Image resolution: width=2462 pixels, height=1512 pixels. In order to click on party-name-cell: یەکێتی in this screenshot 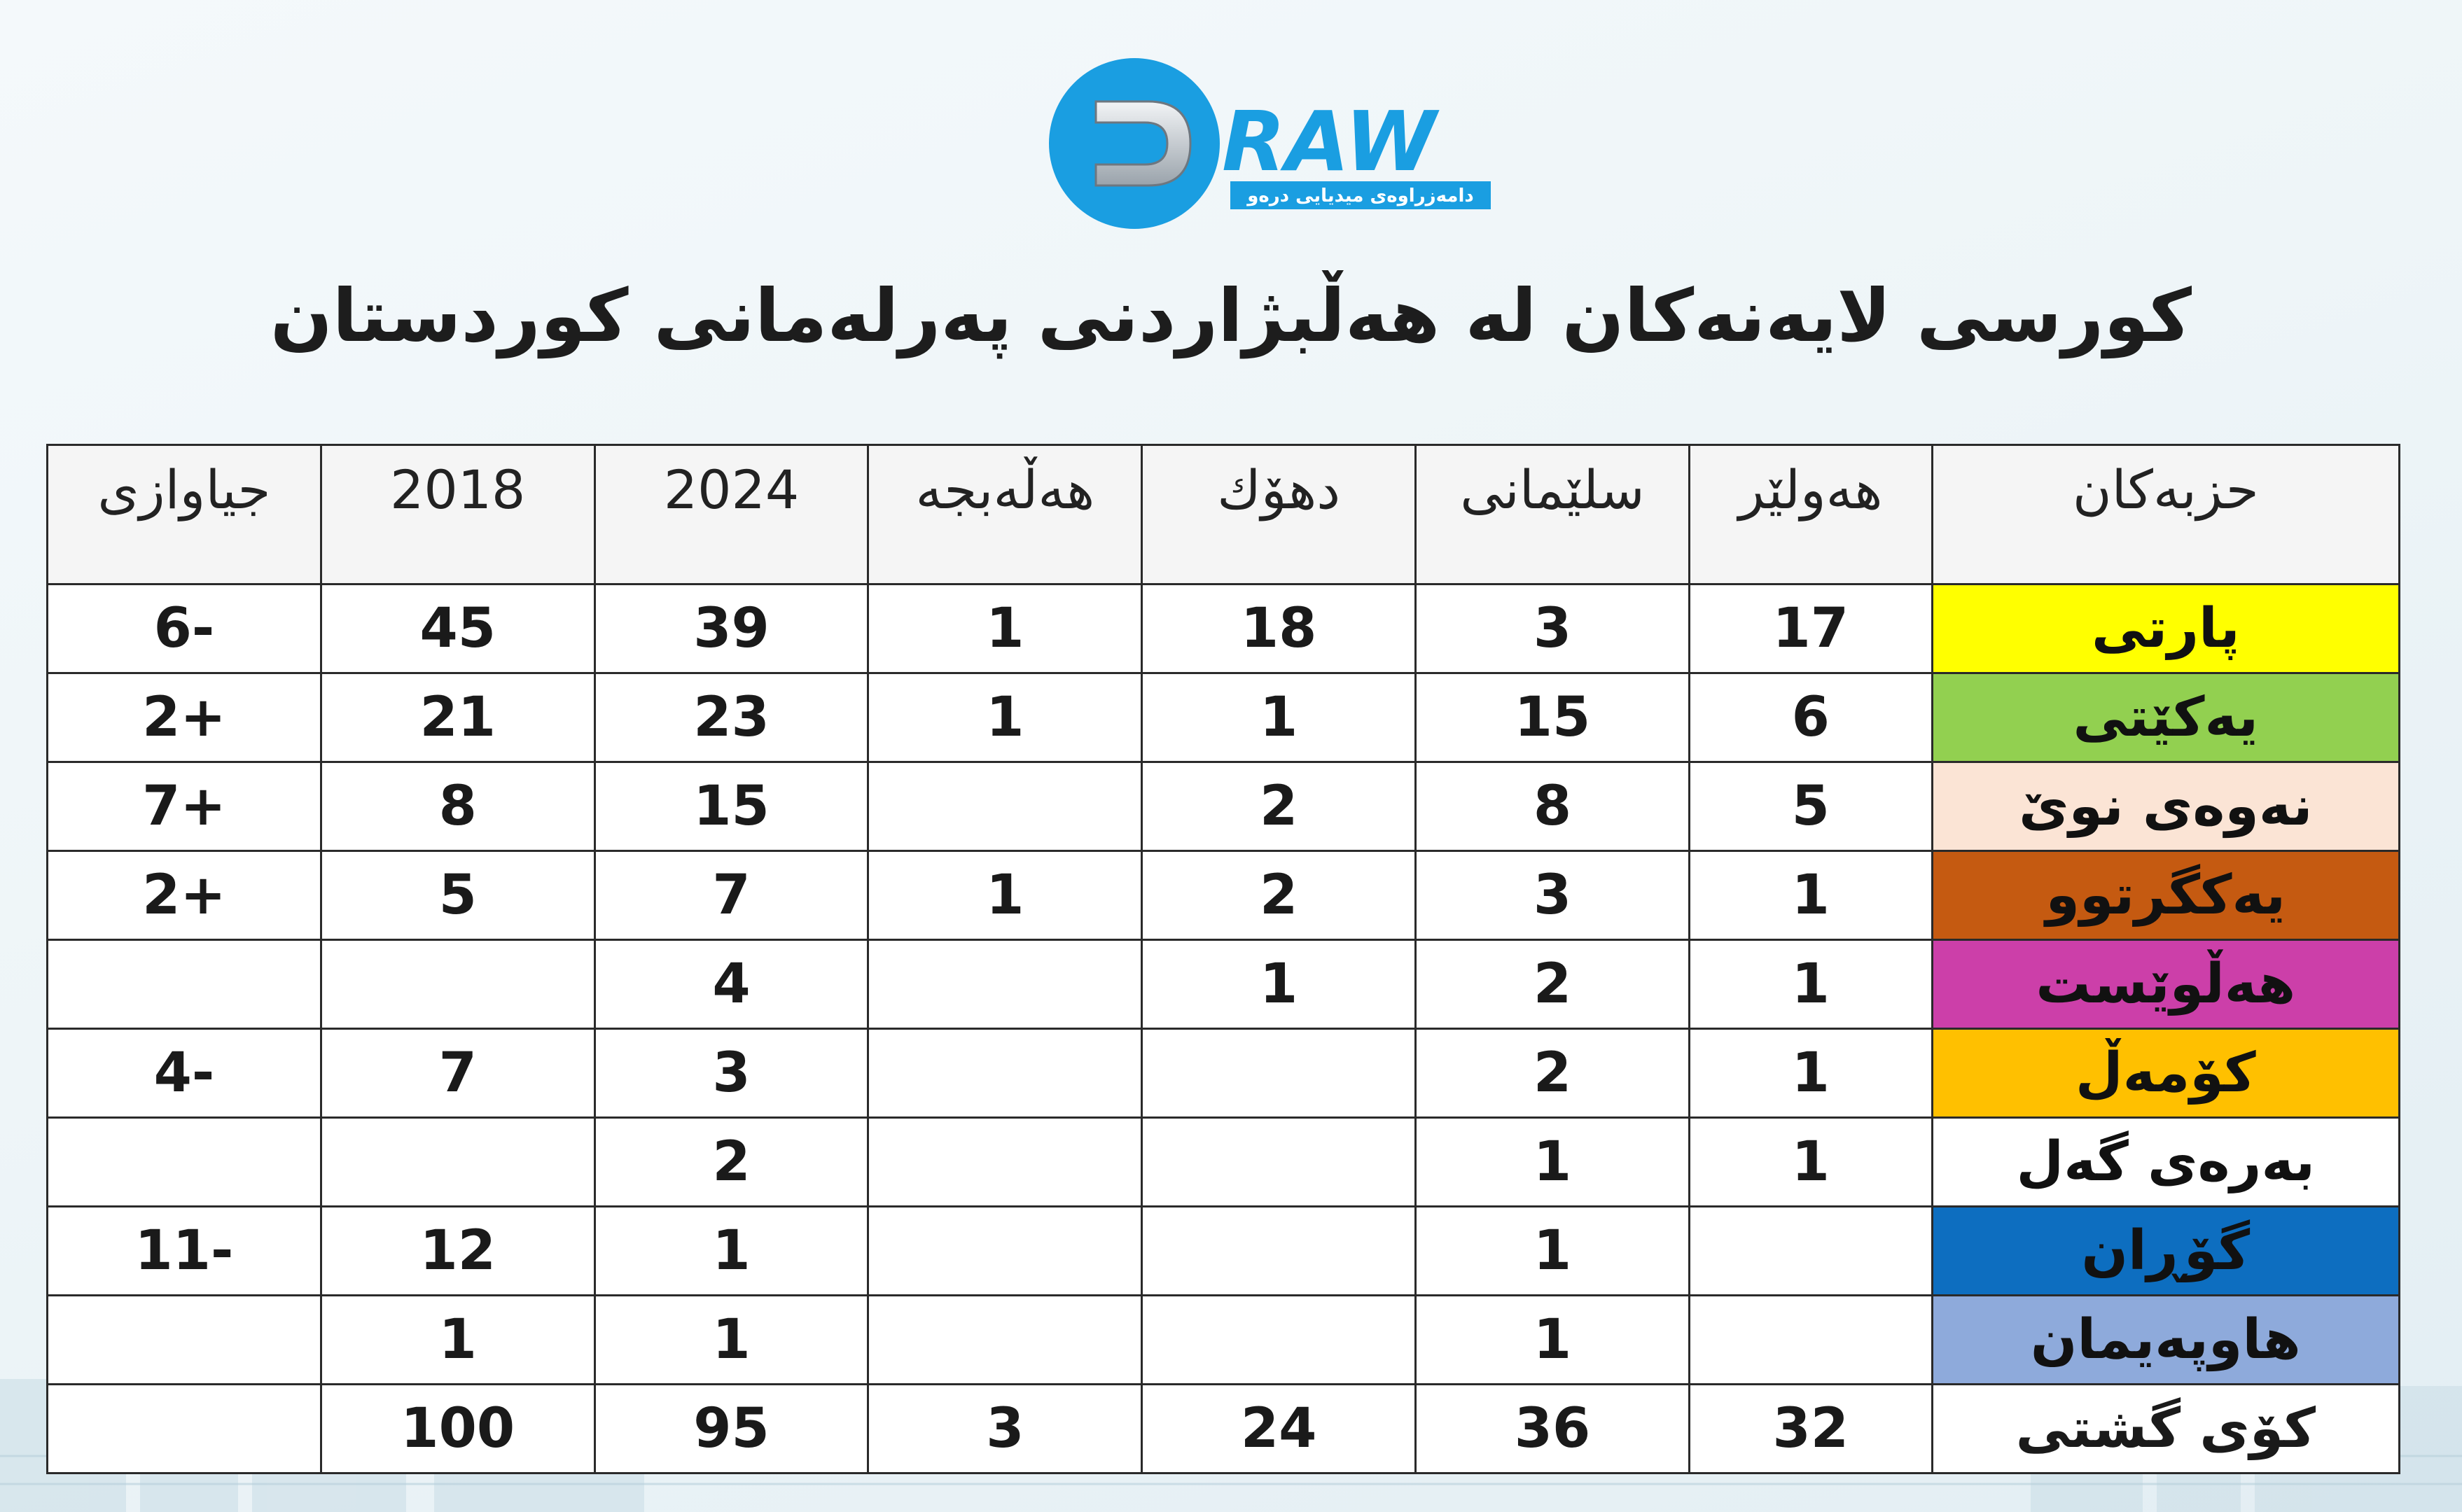, I will do `click(2166, 717)`.